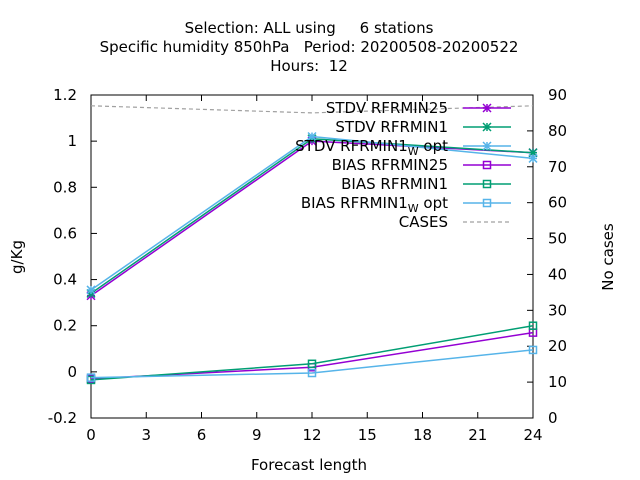 The image size is (640, 480). What do you see at coordinates (17, 257) in the screenshot?
I see `y-axis-label: g/Kg` at bounding box center [17, 257].